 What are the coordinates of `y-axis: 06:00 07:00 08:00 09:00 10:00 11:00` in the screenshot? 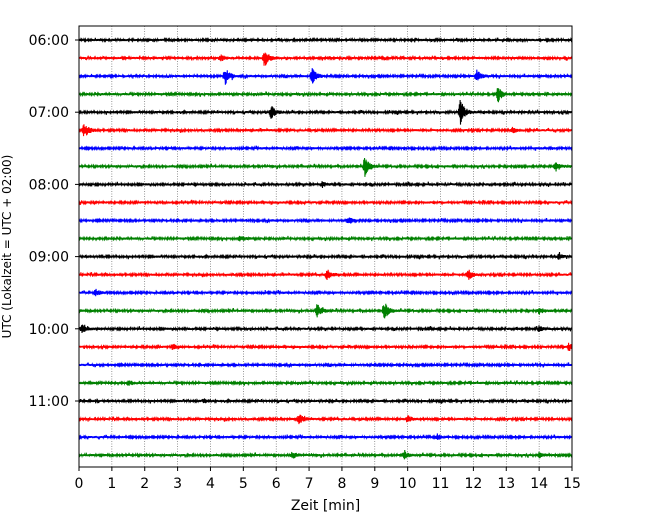 It's located at (54, 221).